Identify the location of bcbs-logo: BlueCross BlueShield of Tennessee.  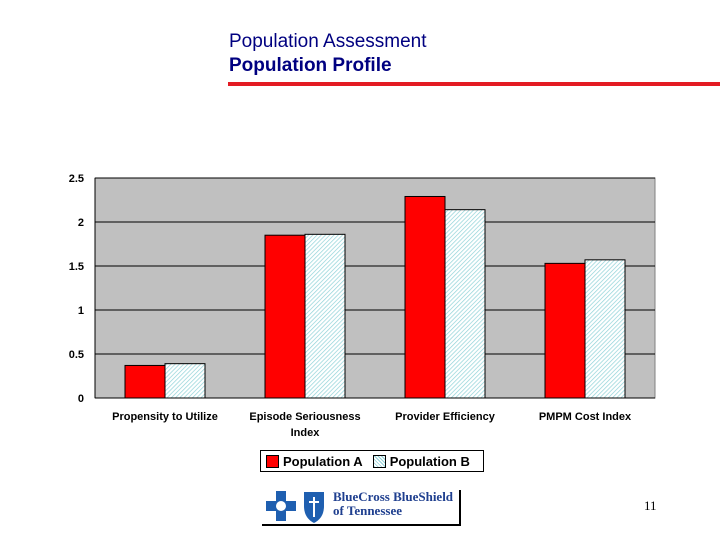
(361, 508).